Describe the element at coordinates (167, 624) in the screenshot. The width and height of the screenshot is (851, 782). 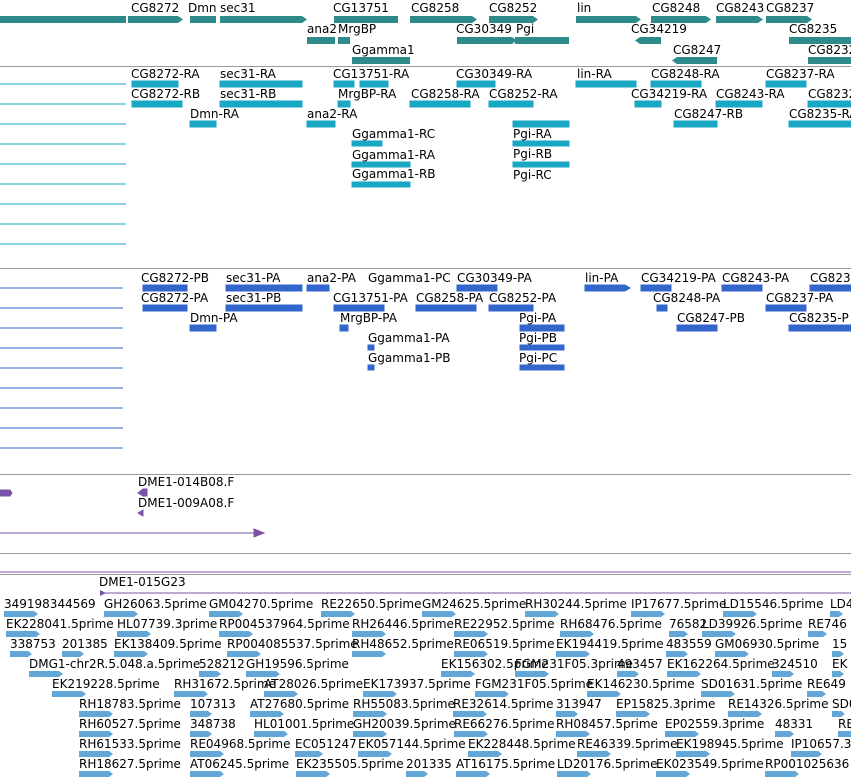
I see `est-label: HL07739.3prime` at that location.